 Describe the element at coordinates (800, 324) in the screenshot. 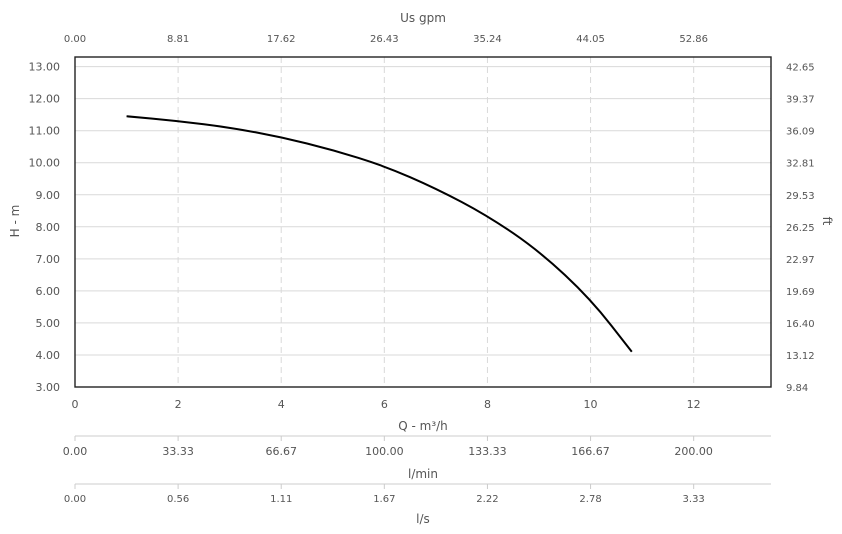

I see `right-tick-label: 16.40` at that location.